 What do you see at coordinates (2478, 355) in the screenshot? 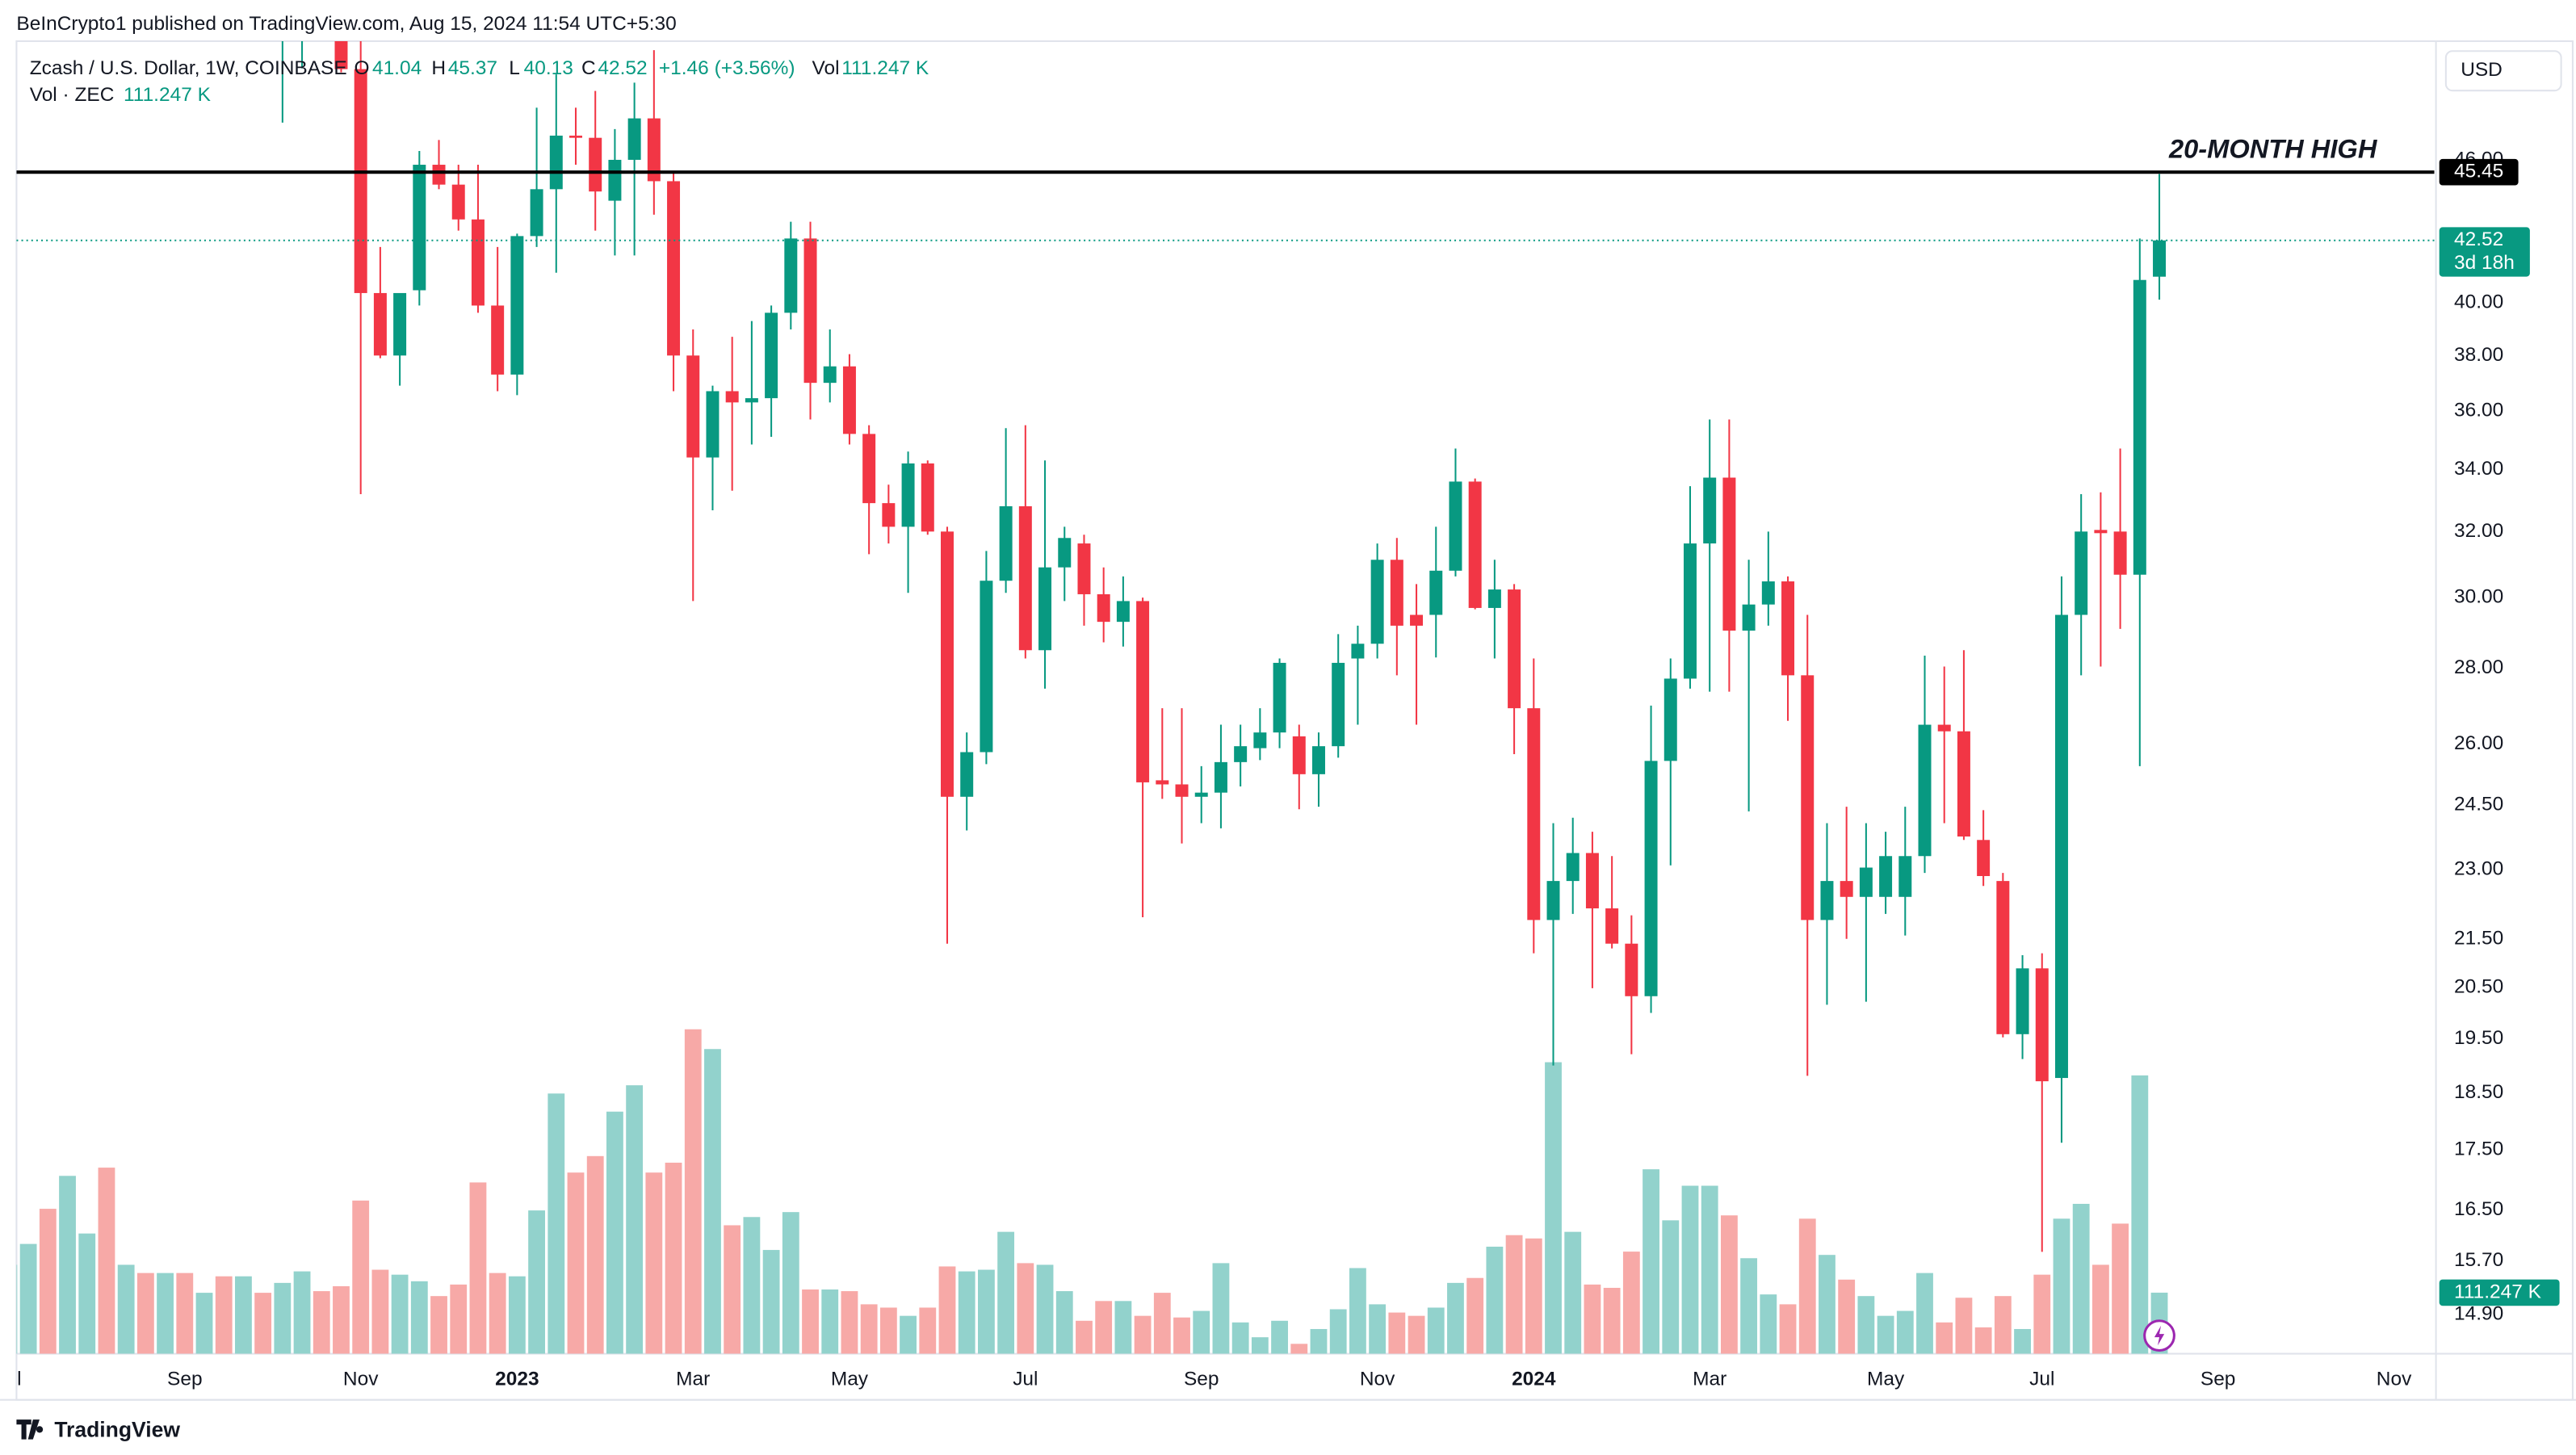
I see `y-tick-label: 38.00` at bounding box center [2478, 355].